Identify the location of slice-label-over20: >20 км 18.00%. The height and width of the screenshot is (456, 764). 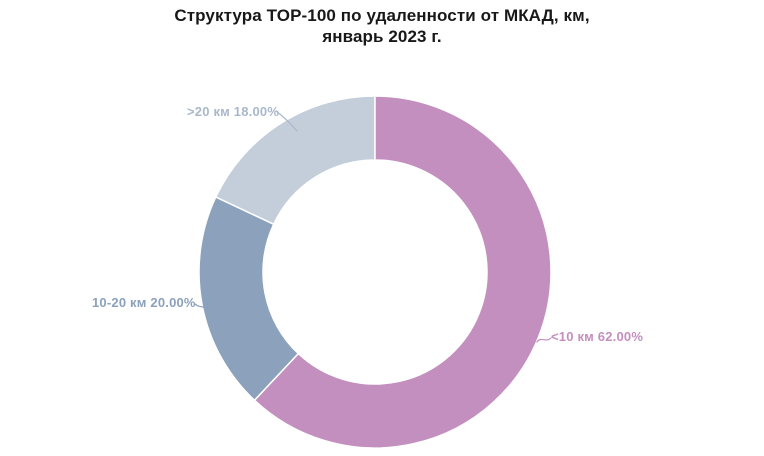
(233, 111).